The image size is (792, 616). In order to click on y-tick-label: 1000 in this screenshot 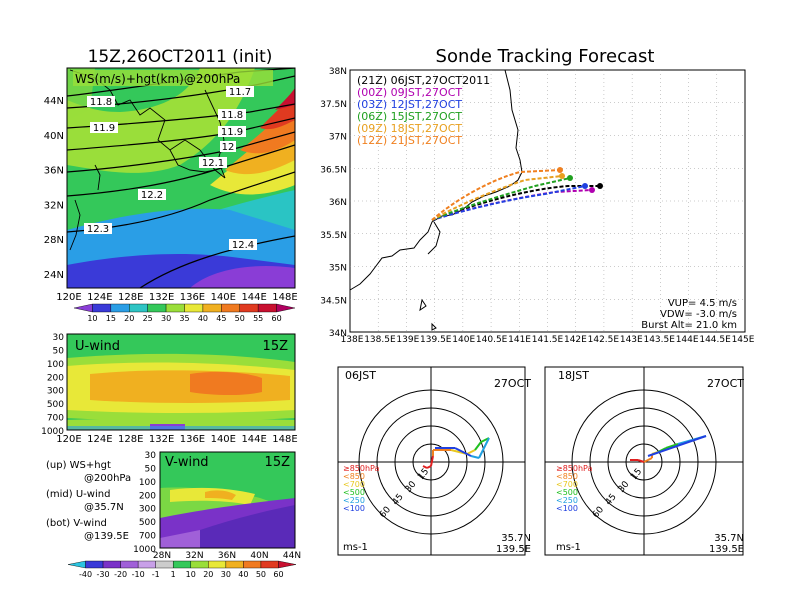, I will do `click(144, 550)`.